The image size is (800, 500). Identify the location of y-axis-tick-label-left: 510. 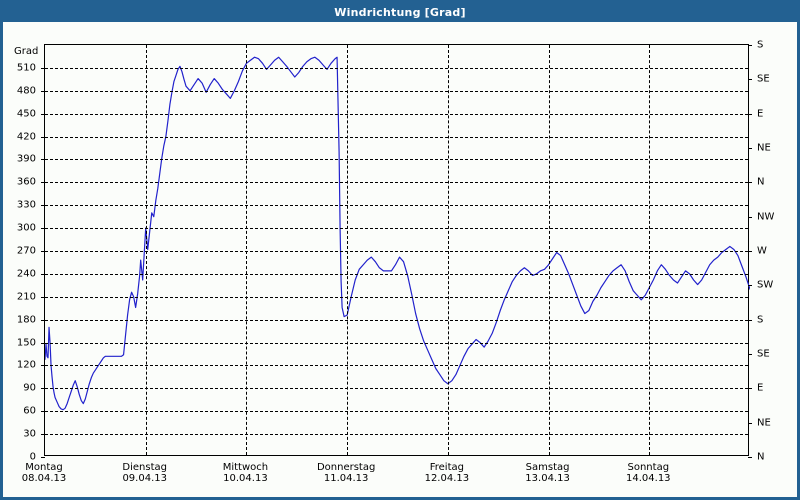
(18, 67).